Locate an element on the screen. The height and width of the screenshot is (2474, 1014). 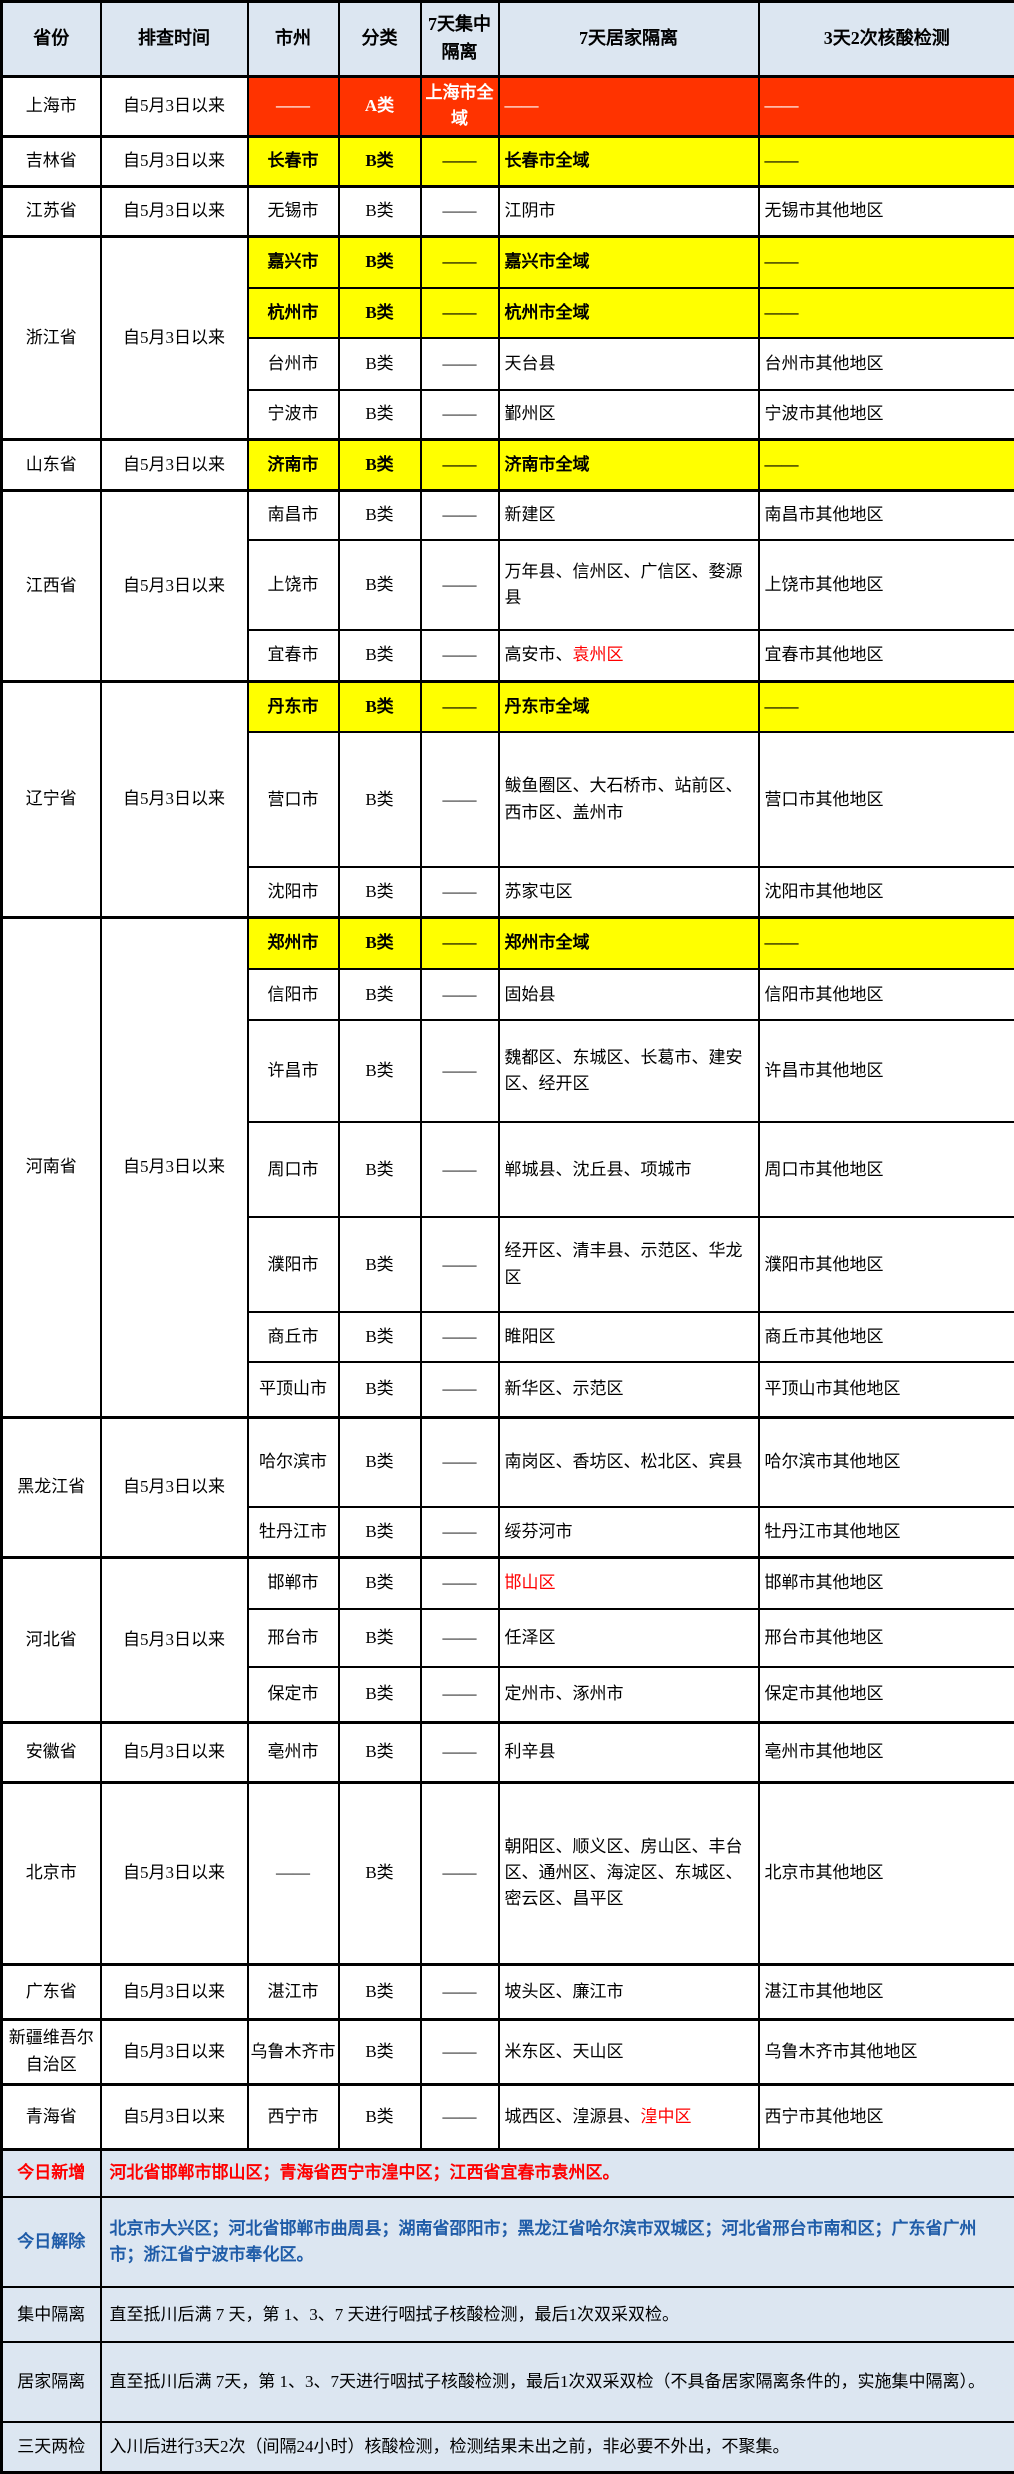
home-quarantine-cell: 鲅鱼圈区、大石桥市、站前区、西市区、盖州市 is located at coordinates (629, 799).